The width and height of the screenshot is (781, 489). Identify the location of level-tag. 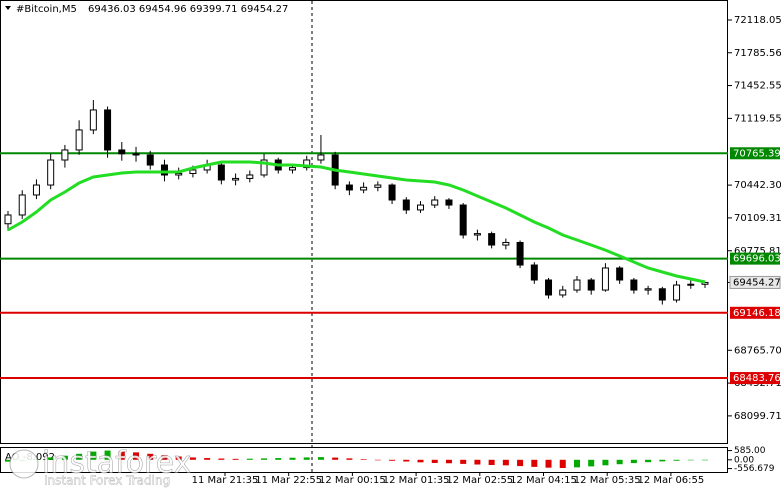
(755, 378).